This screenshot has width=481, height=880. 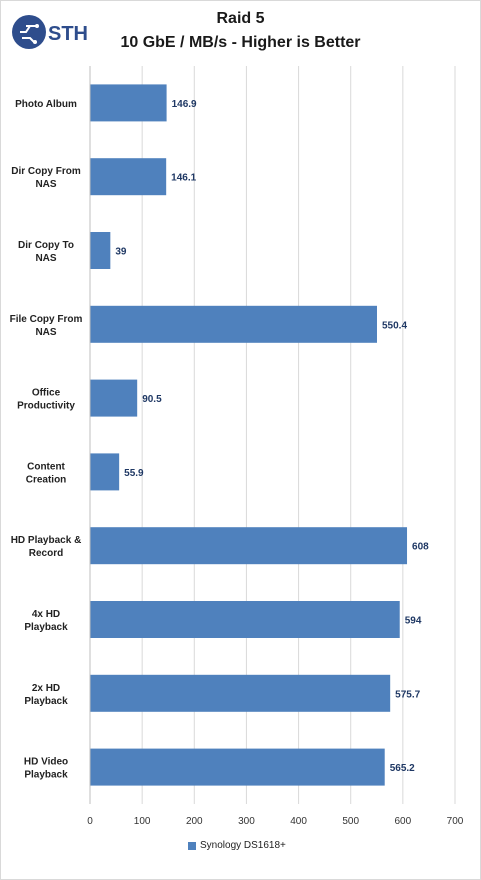 I want to click on category-label: Content Creation, so click(x=46, y=473).